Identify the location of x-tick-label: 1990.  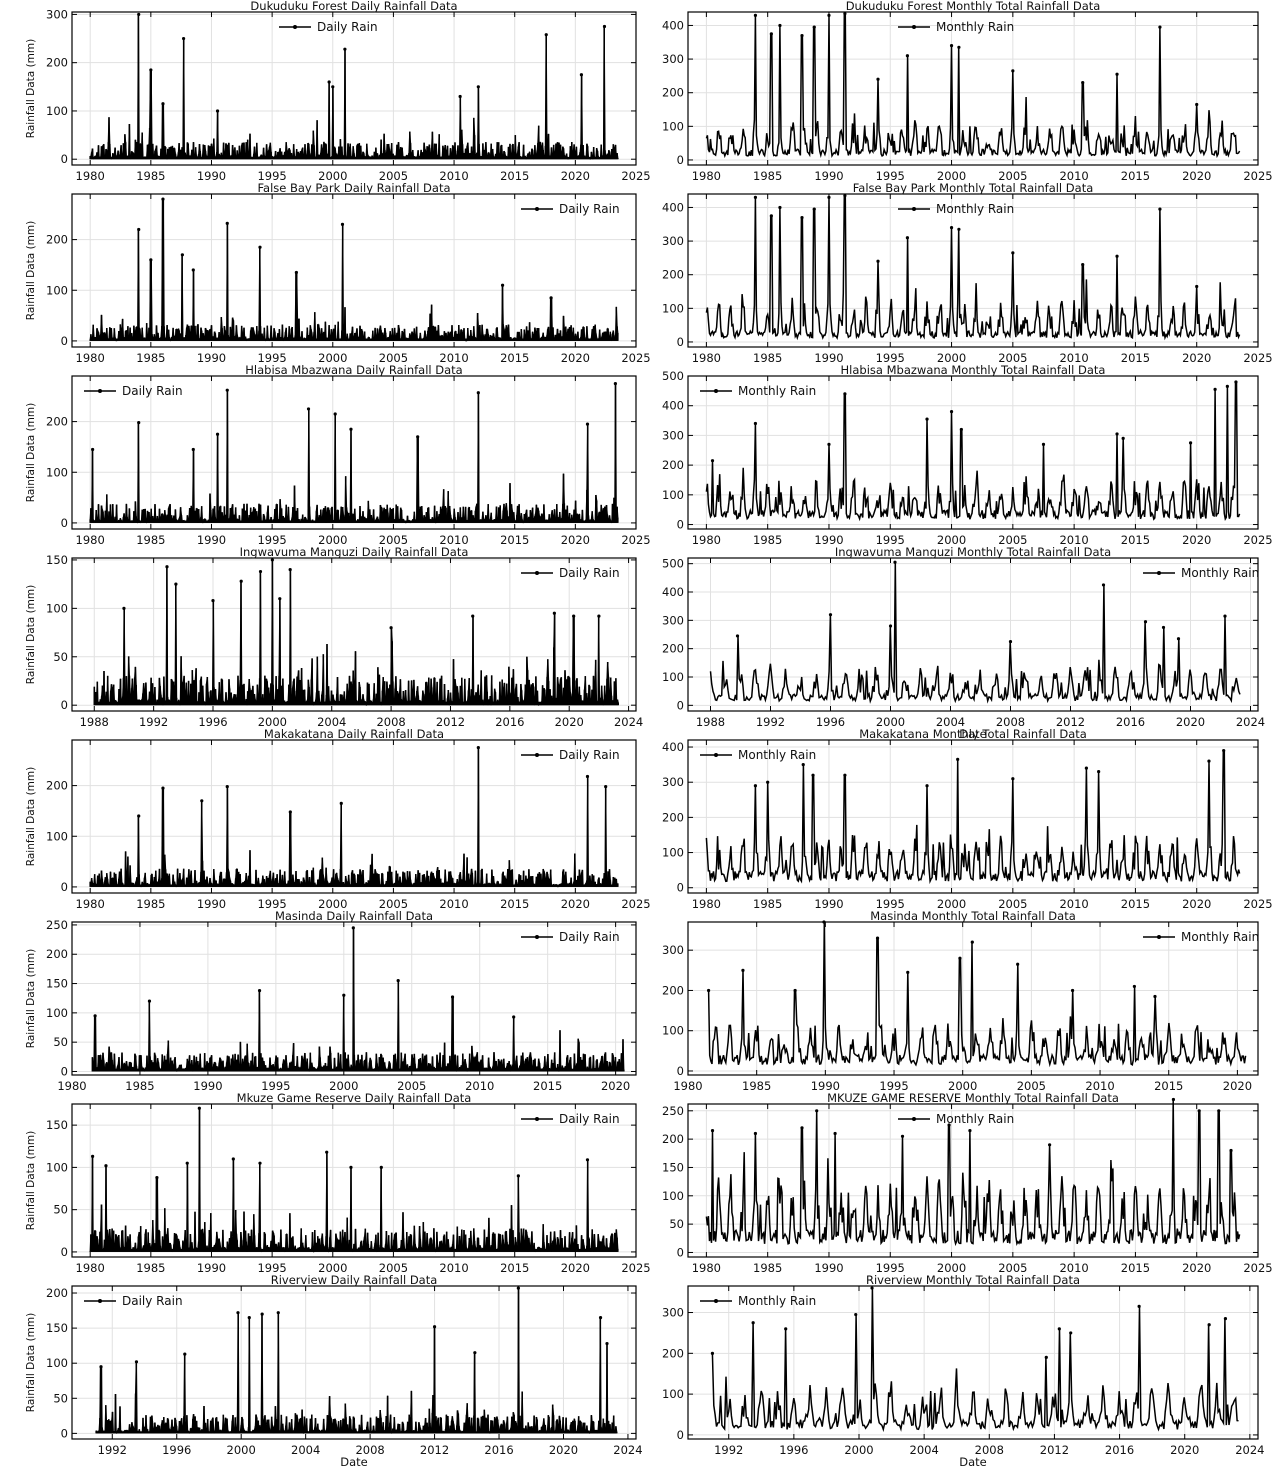
(828, 358).